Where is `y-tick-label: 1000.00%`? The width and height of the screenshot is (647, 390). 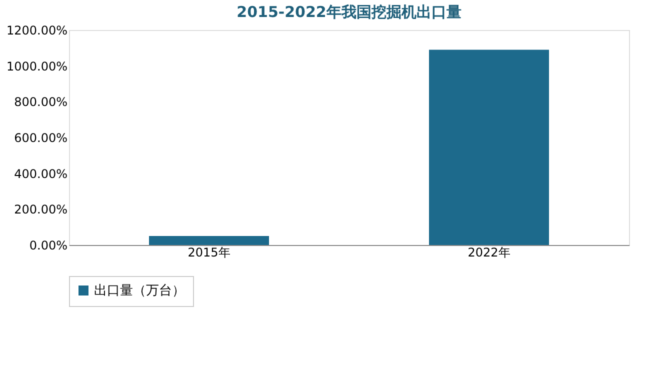 y-tick-label: 1000.00% is located at coordinates (37, 66).